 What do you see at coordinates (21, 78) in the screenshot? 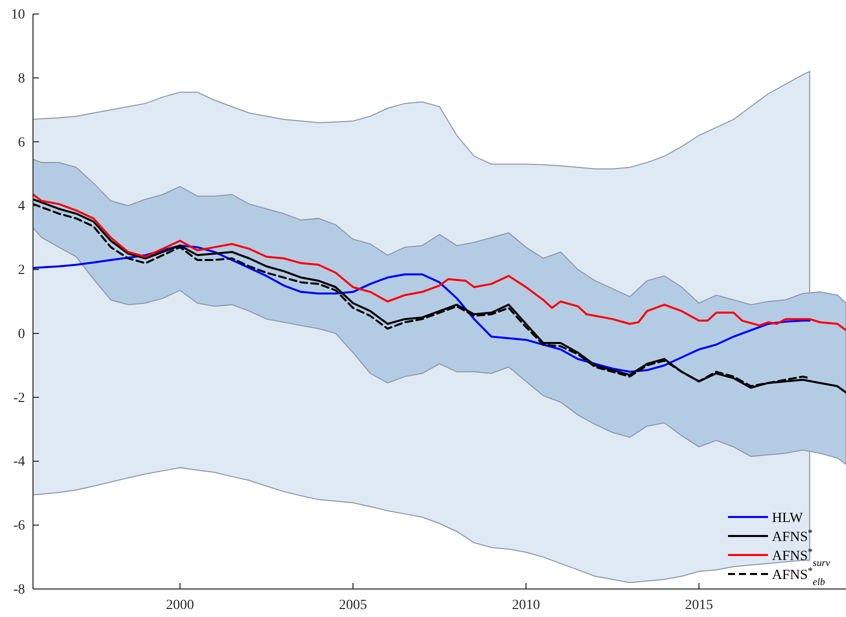
I see `y-tick-label: 8` at bounding box center [21, 78].